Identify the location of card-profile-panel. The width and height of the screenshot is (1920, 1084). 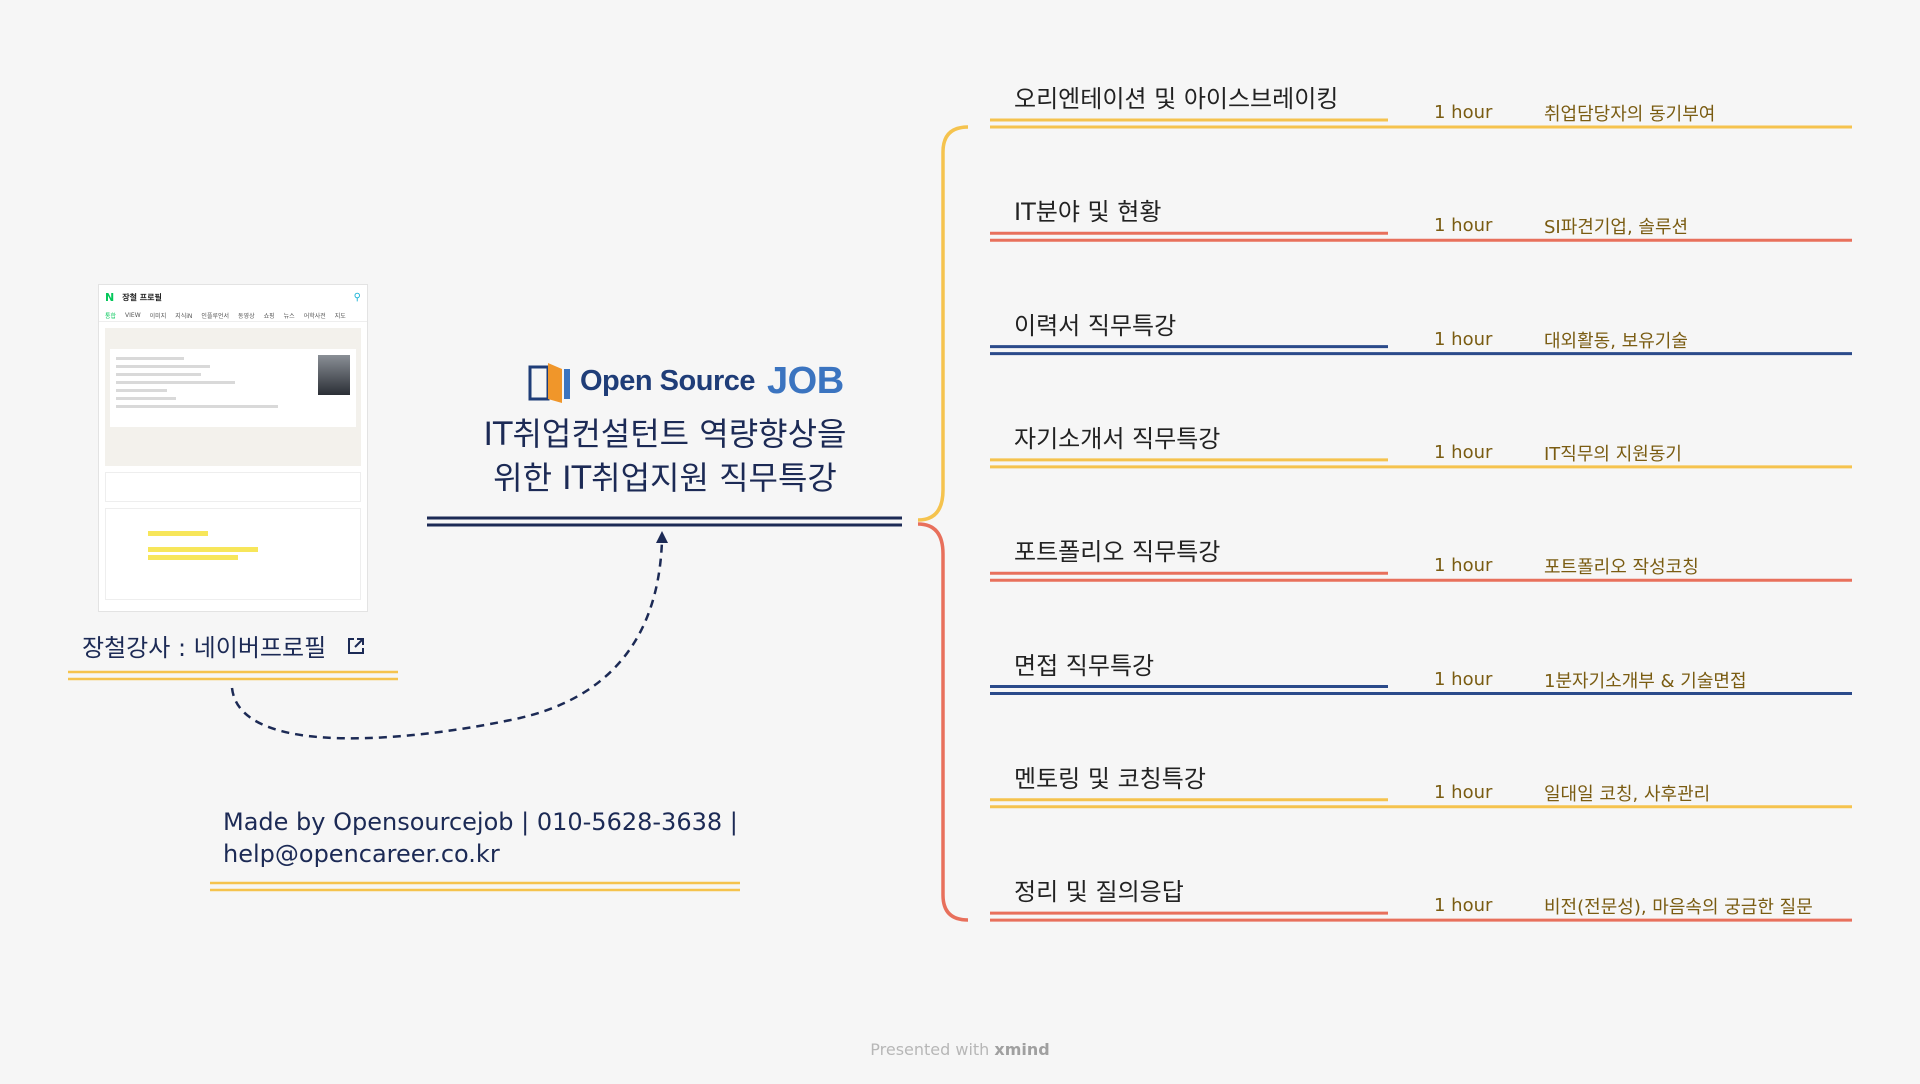
(233, 397).